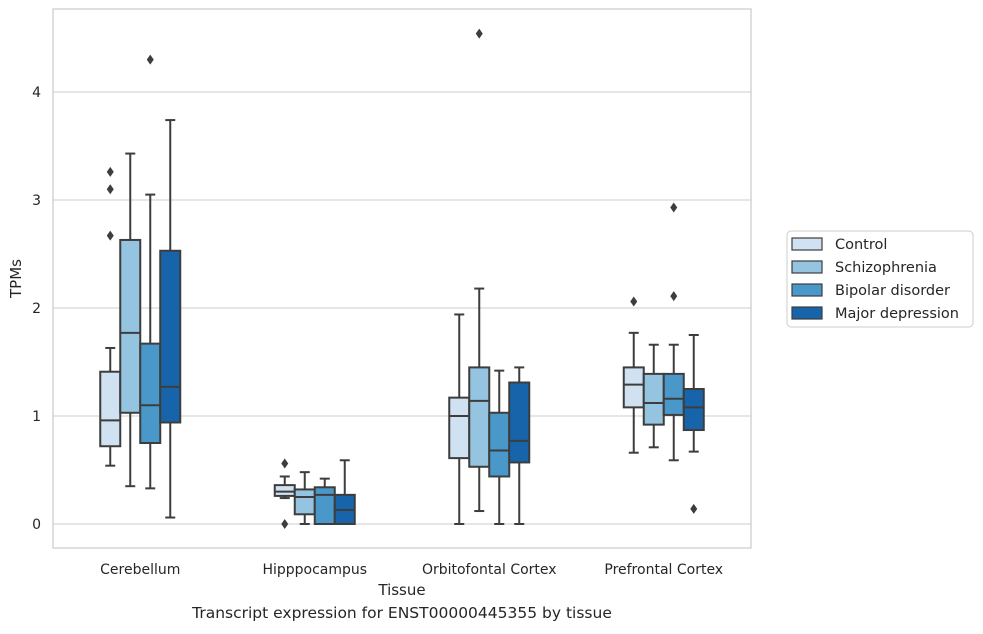 This screenshot has height=634, width=983. What do you see at coordinates (36, 417) in the screenshot?
I see `y-tick-label: 1` at bounding box center [36, 417].